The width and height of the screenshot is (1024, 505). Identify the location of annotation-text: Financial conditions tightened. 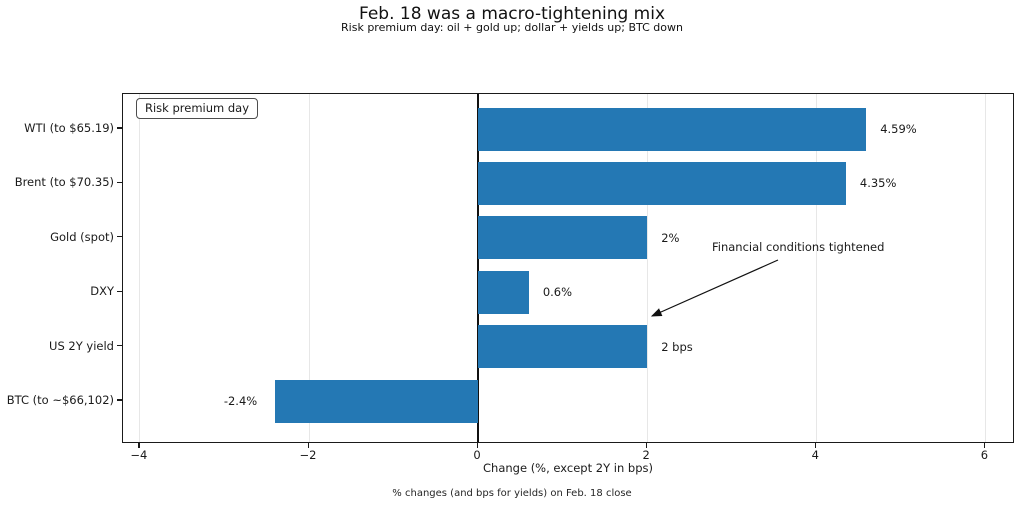
(798, 247).